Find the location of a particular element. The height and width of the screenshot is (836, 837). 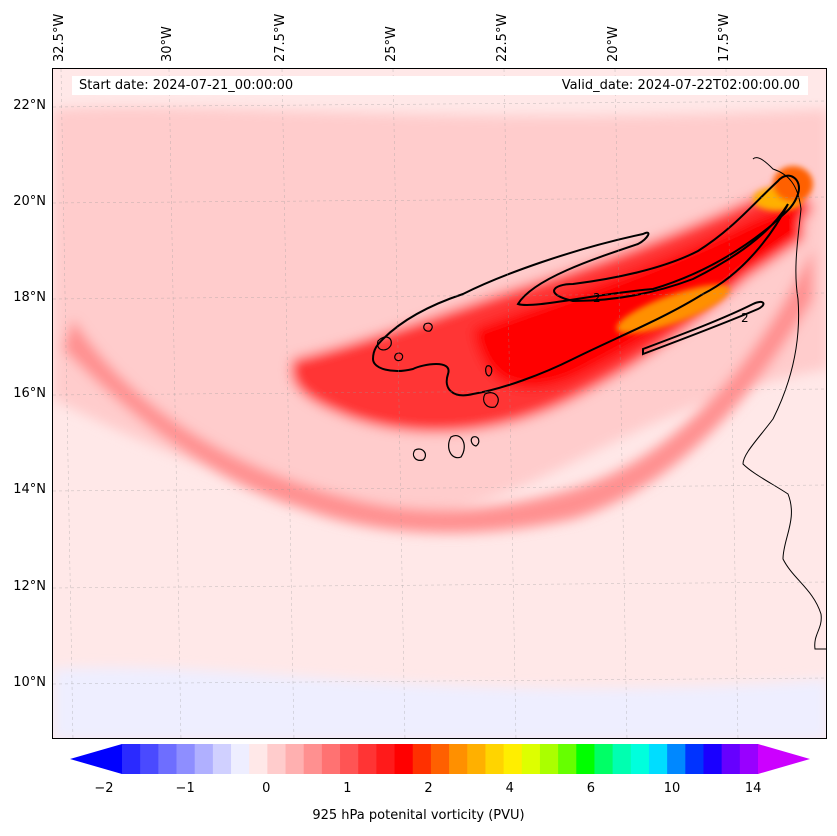

lon-label: 17.5°W is located at coordinates (724, 37).